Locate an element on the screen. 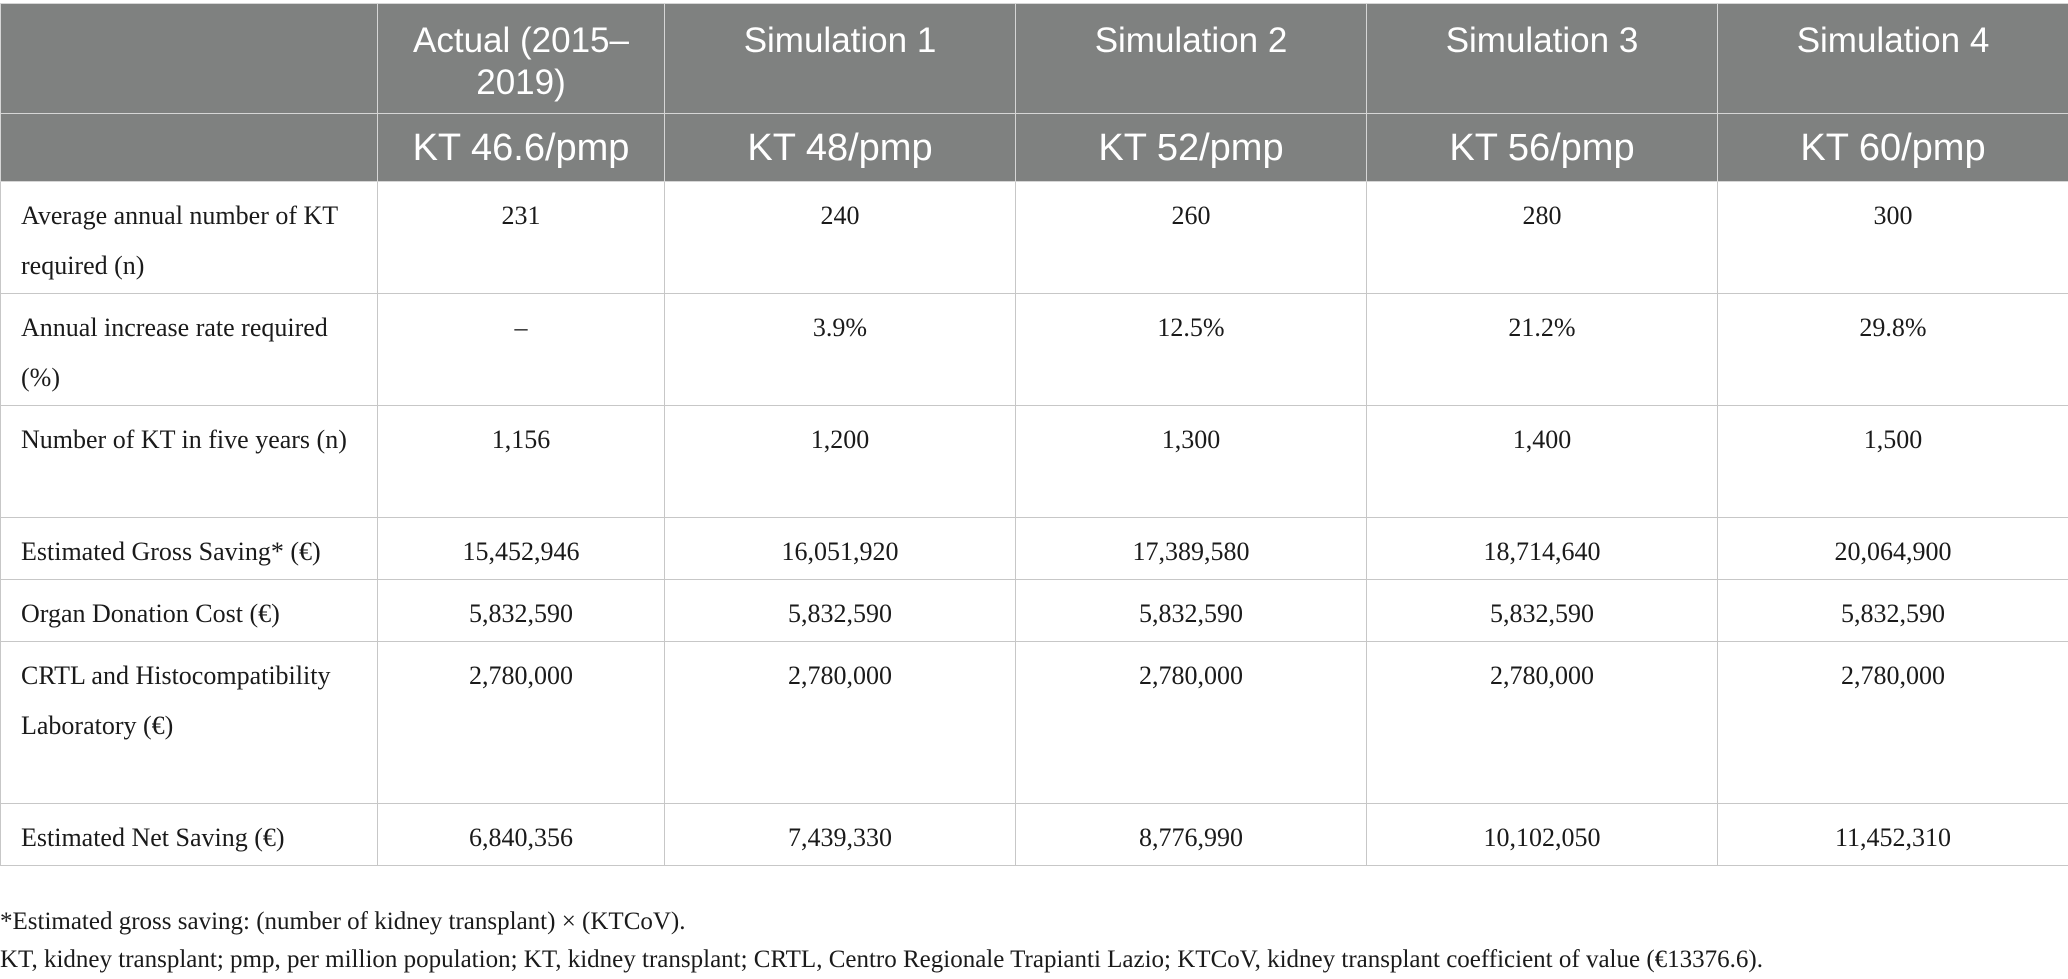 The image size is (2068, 979). header-cell-rate-sim-2: KT 52/pmp is located at coordinates (1191, 148).